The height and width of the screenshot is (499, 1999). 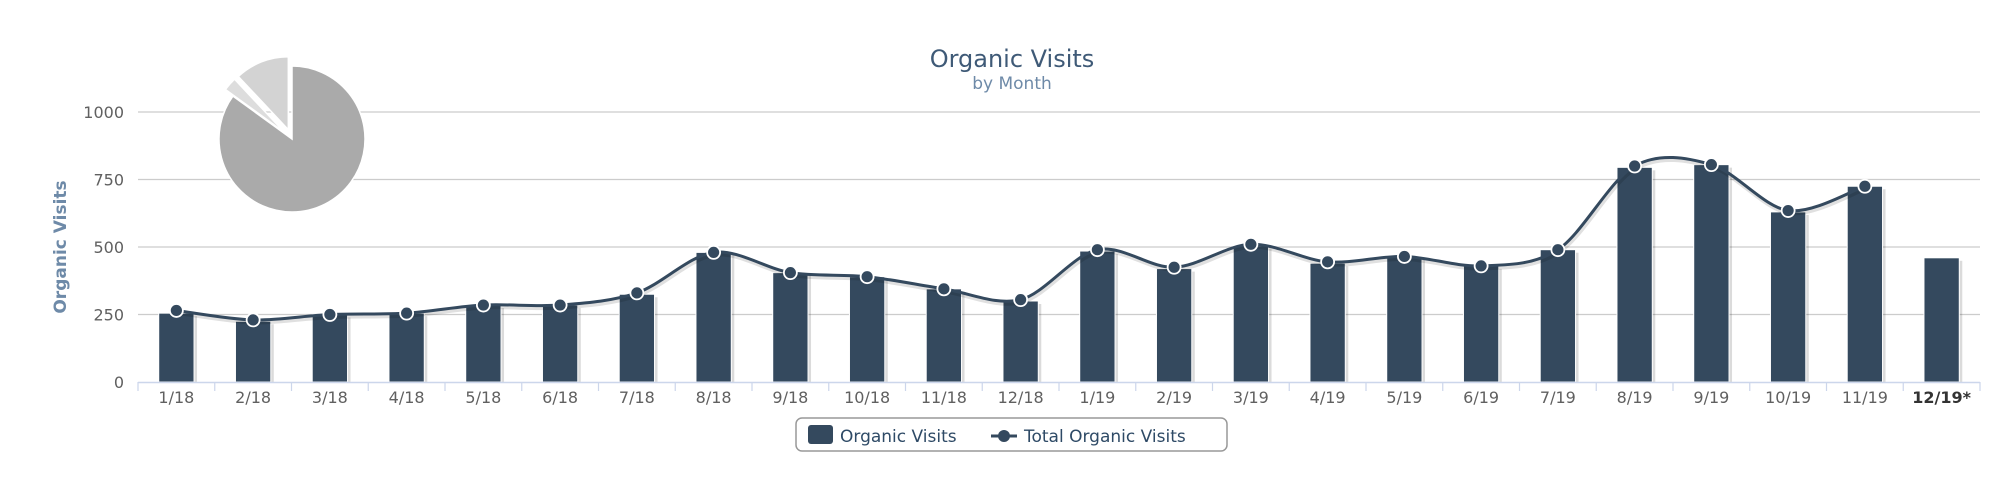 I want to click on x-tick-label: 7/19, so click(x=1558, y=397).